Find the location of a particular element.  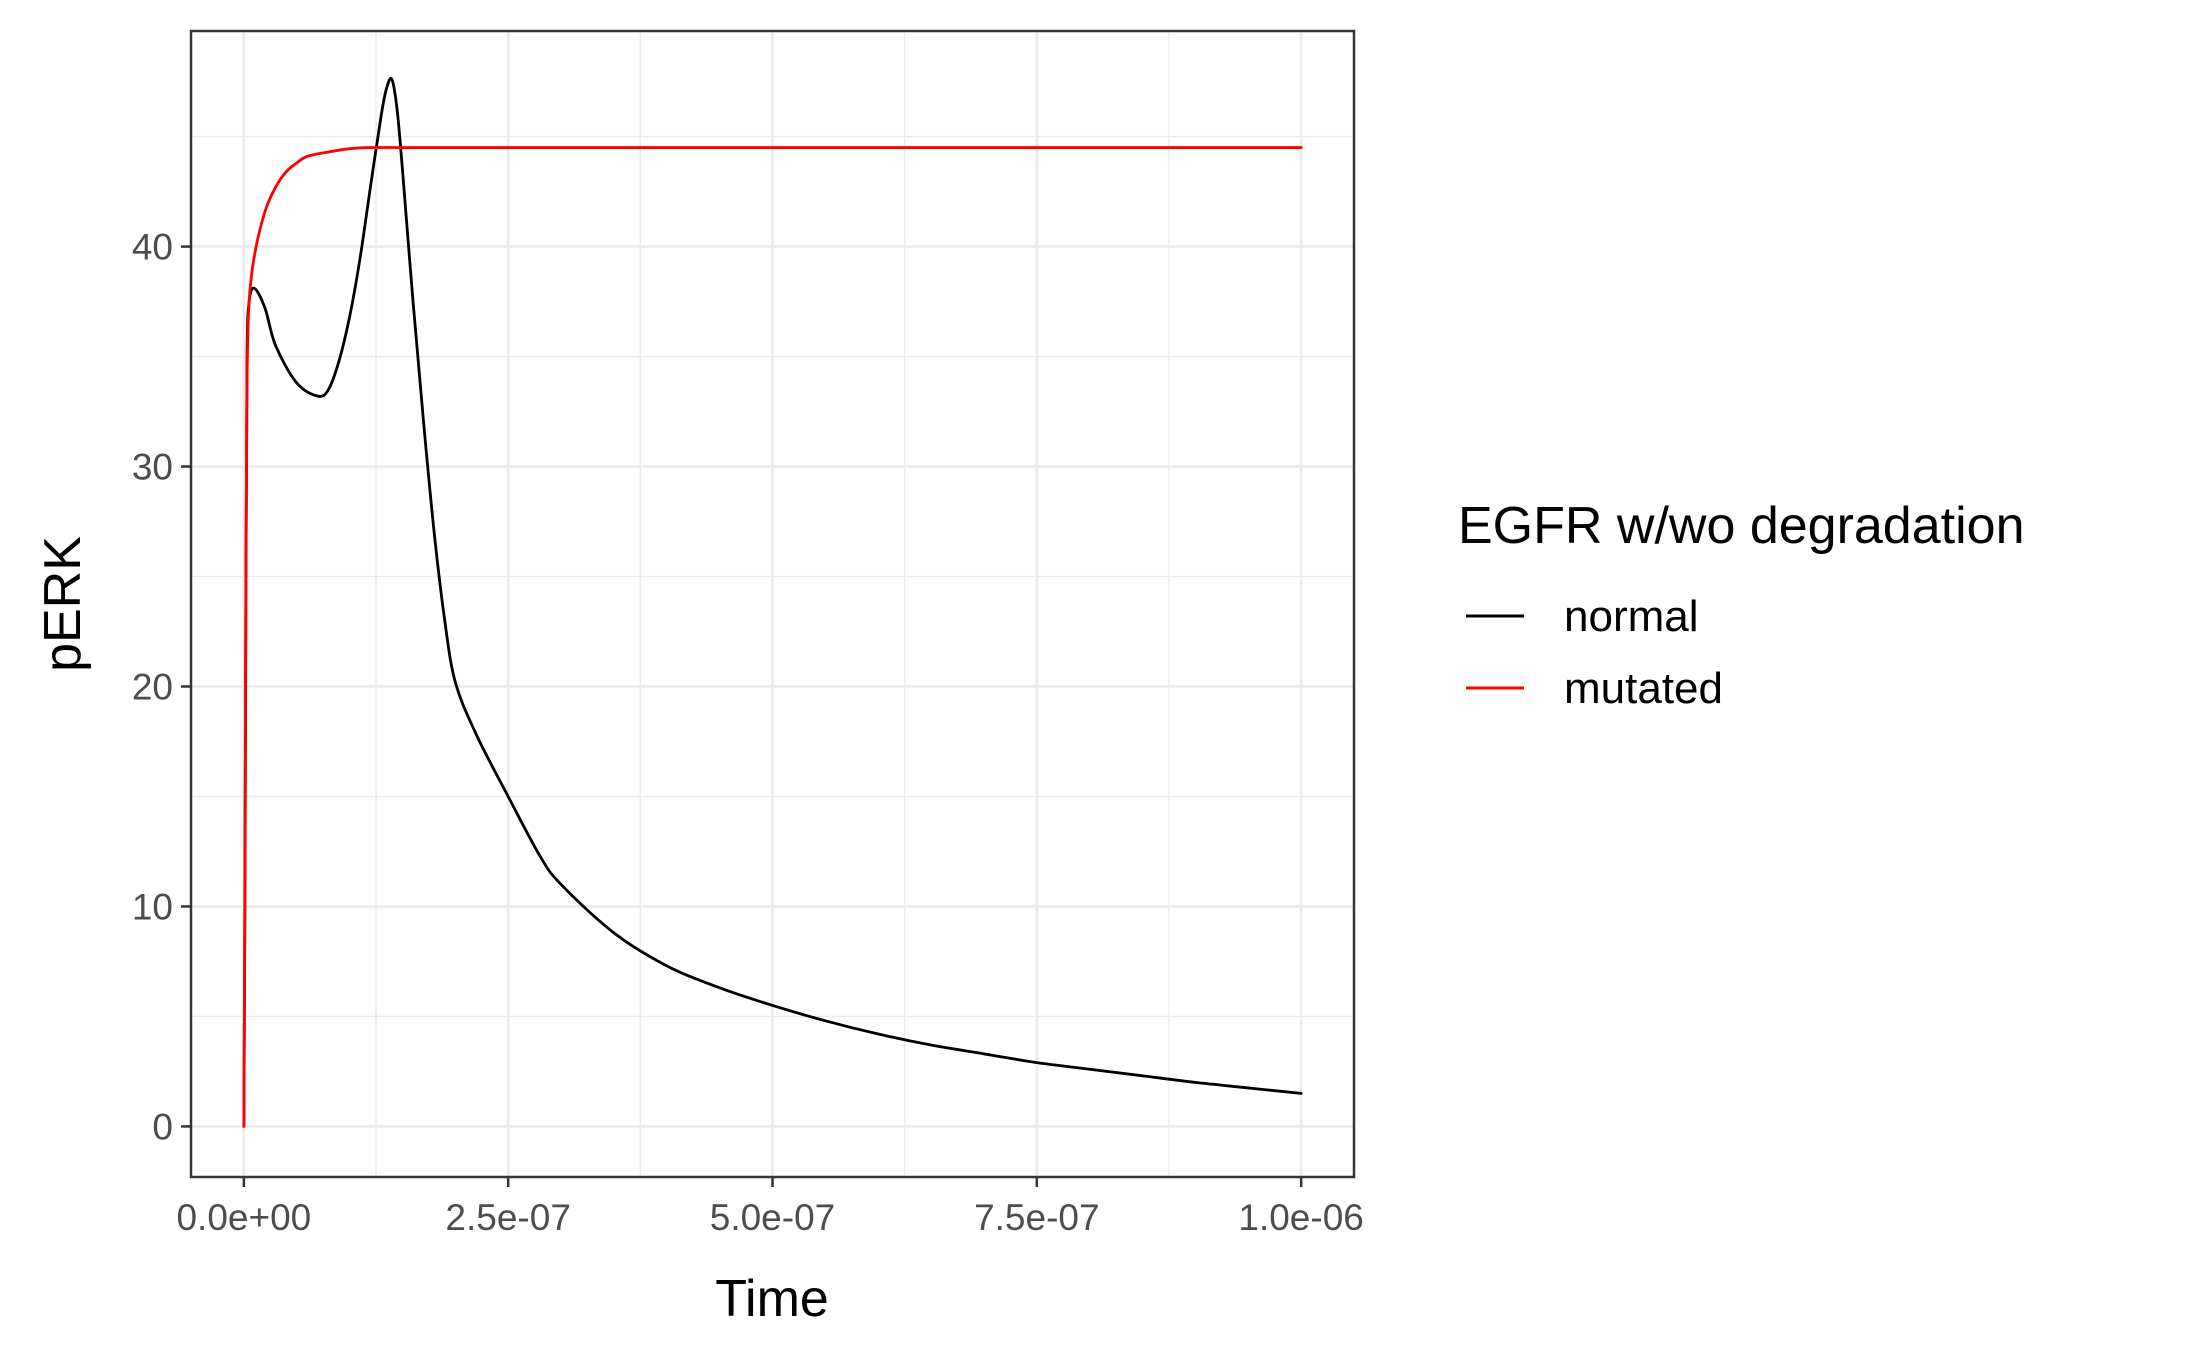

y-axis-ticks: 0 10 20 30 40 is located at coordinates (161, 687).